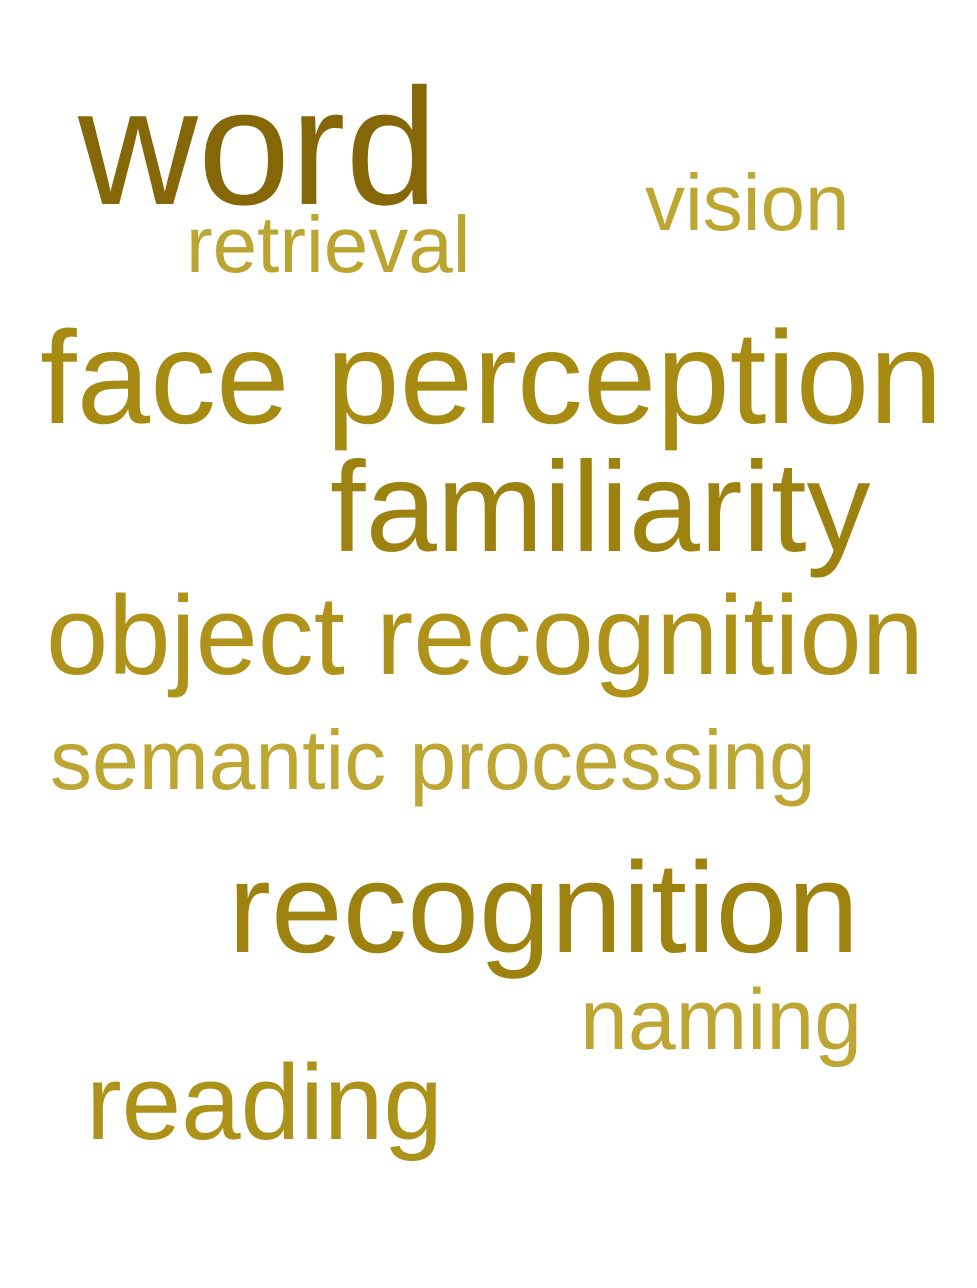 This screenshot has width=977, height=1288. I want to click on cloud-word-naming: naming, so click(721, 1020).